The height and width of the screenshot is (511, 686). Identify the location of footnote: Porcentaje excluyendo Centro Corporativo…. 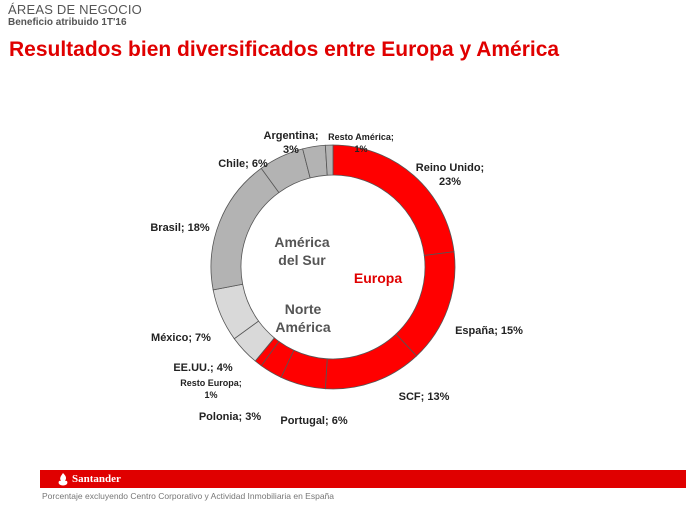
(188, 496).